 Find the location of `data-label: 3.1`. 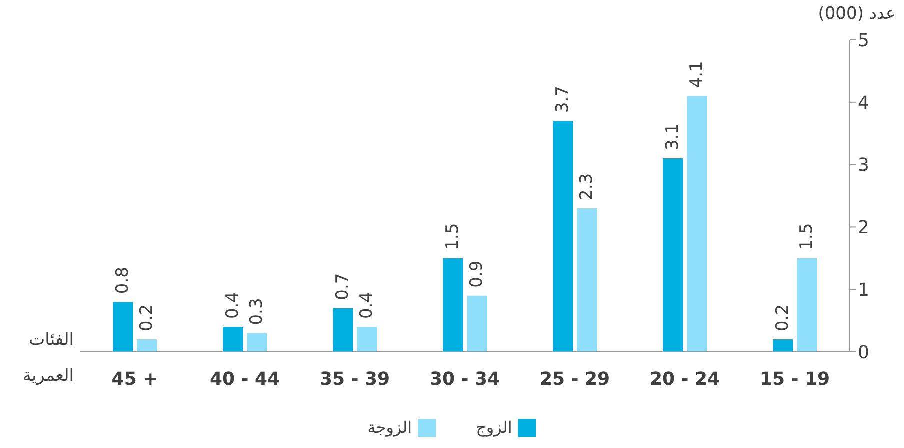

data-label: 3.1 is located at coordinates (673, 137).